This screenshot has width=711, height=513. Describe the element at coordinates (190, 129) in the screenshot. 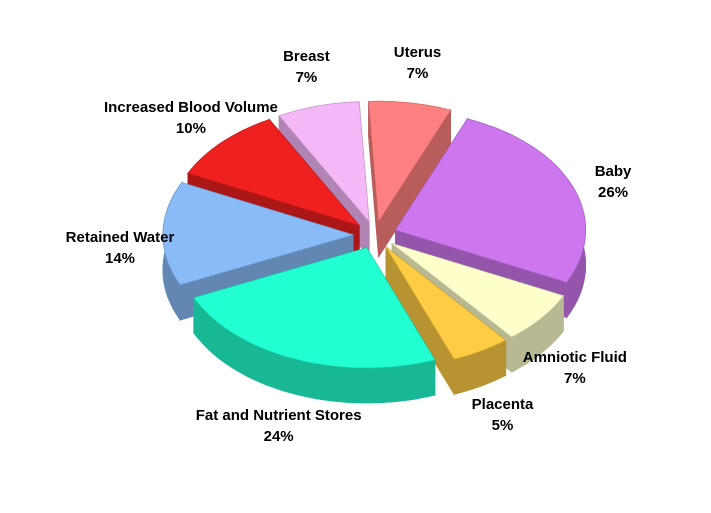

I see `value-label: 10%` at that location.